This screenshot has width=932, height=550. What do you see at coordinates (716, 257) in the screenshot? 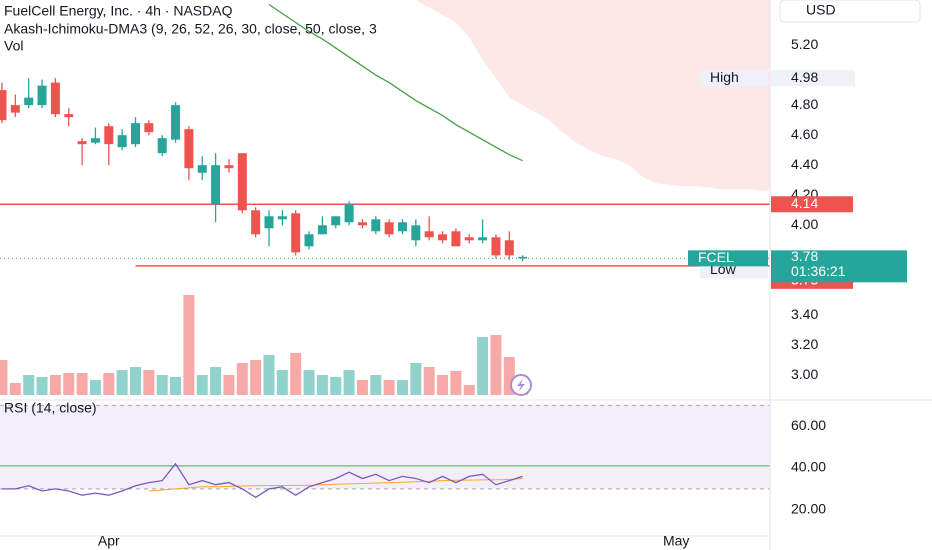
I see `last-name: FCEL` at bounding box center [716, 257].